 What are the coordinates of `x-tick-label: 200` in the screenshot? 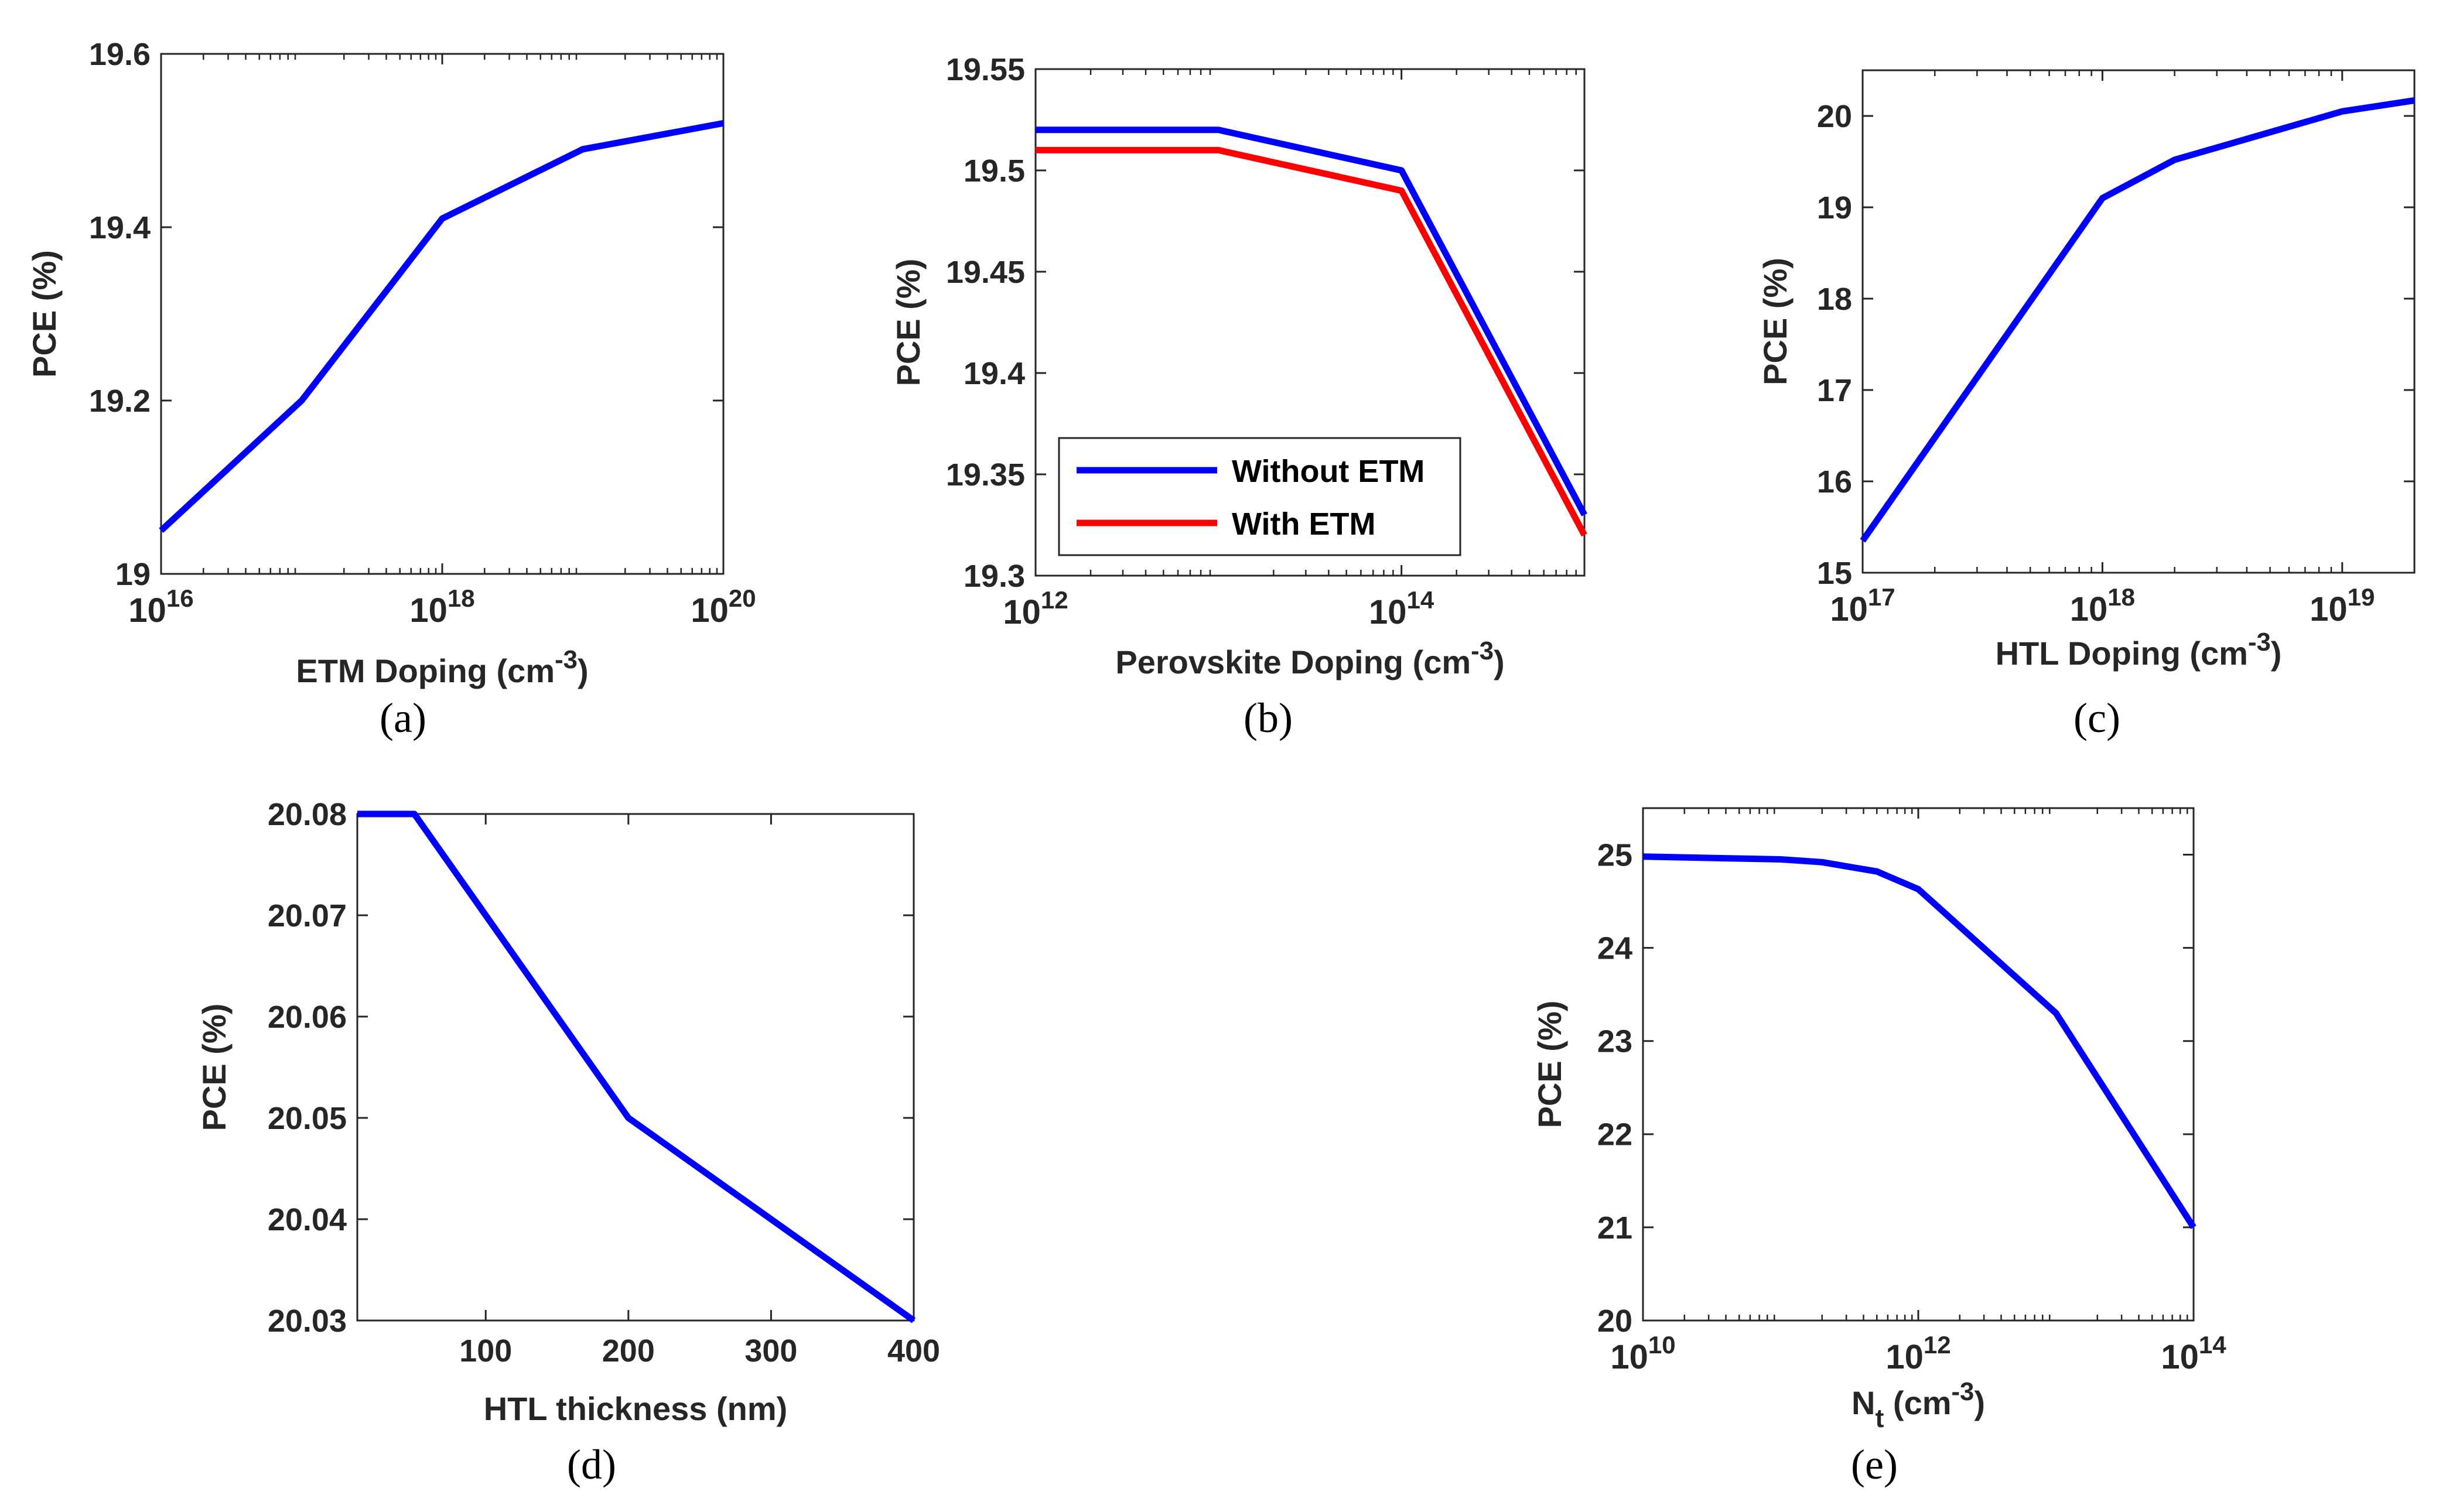 It's located at (628, 1351).